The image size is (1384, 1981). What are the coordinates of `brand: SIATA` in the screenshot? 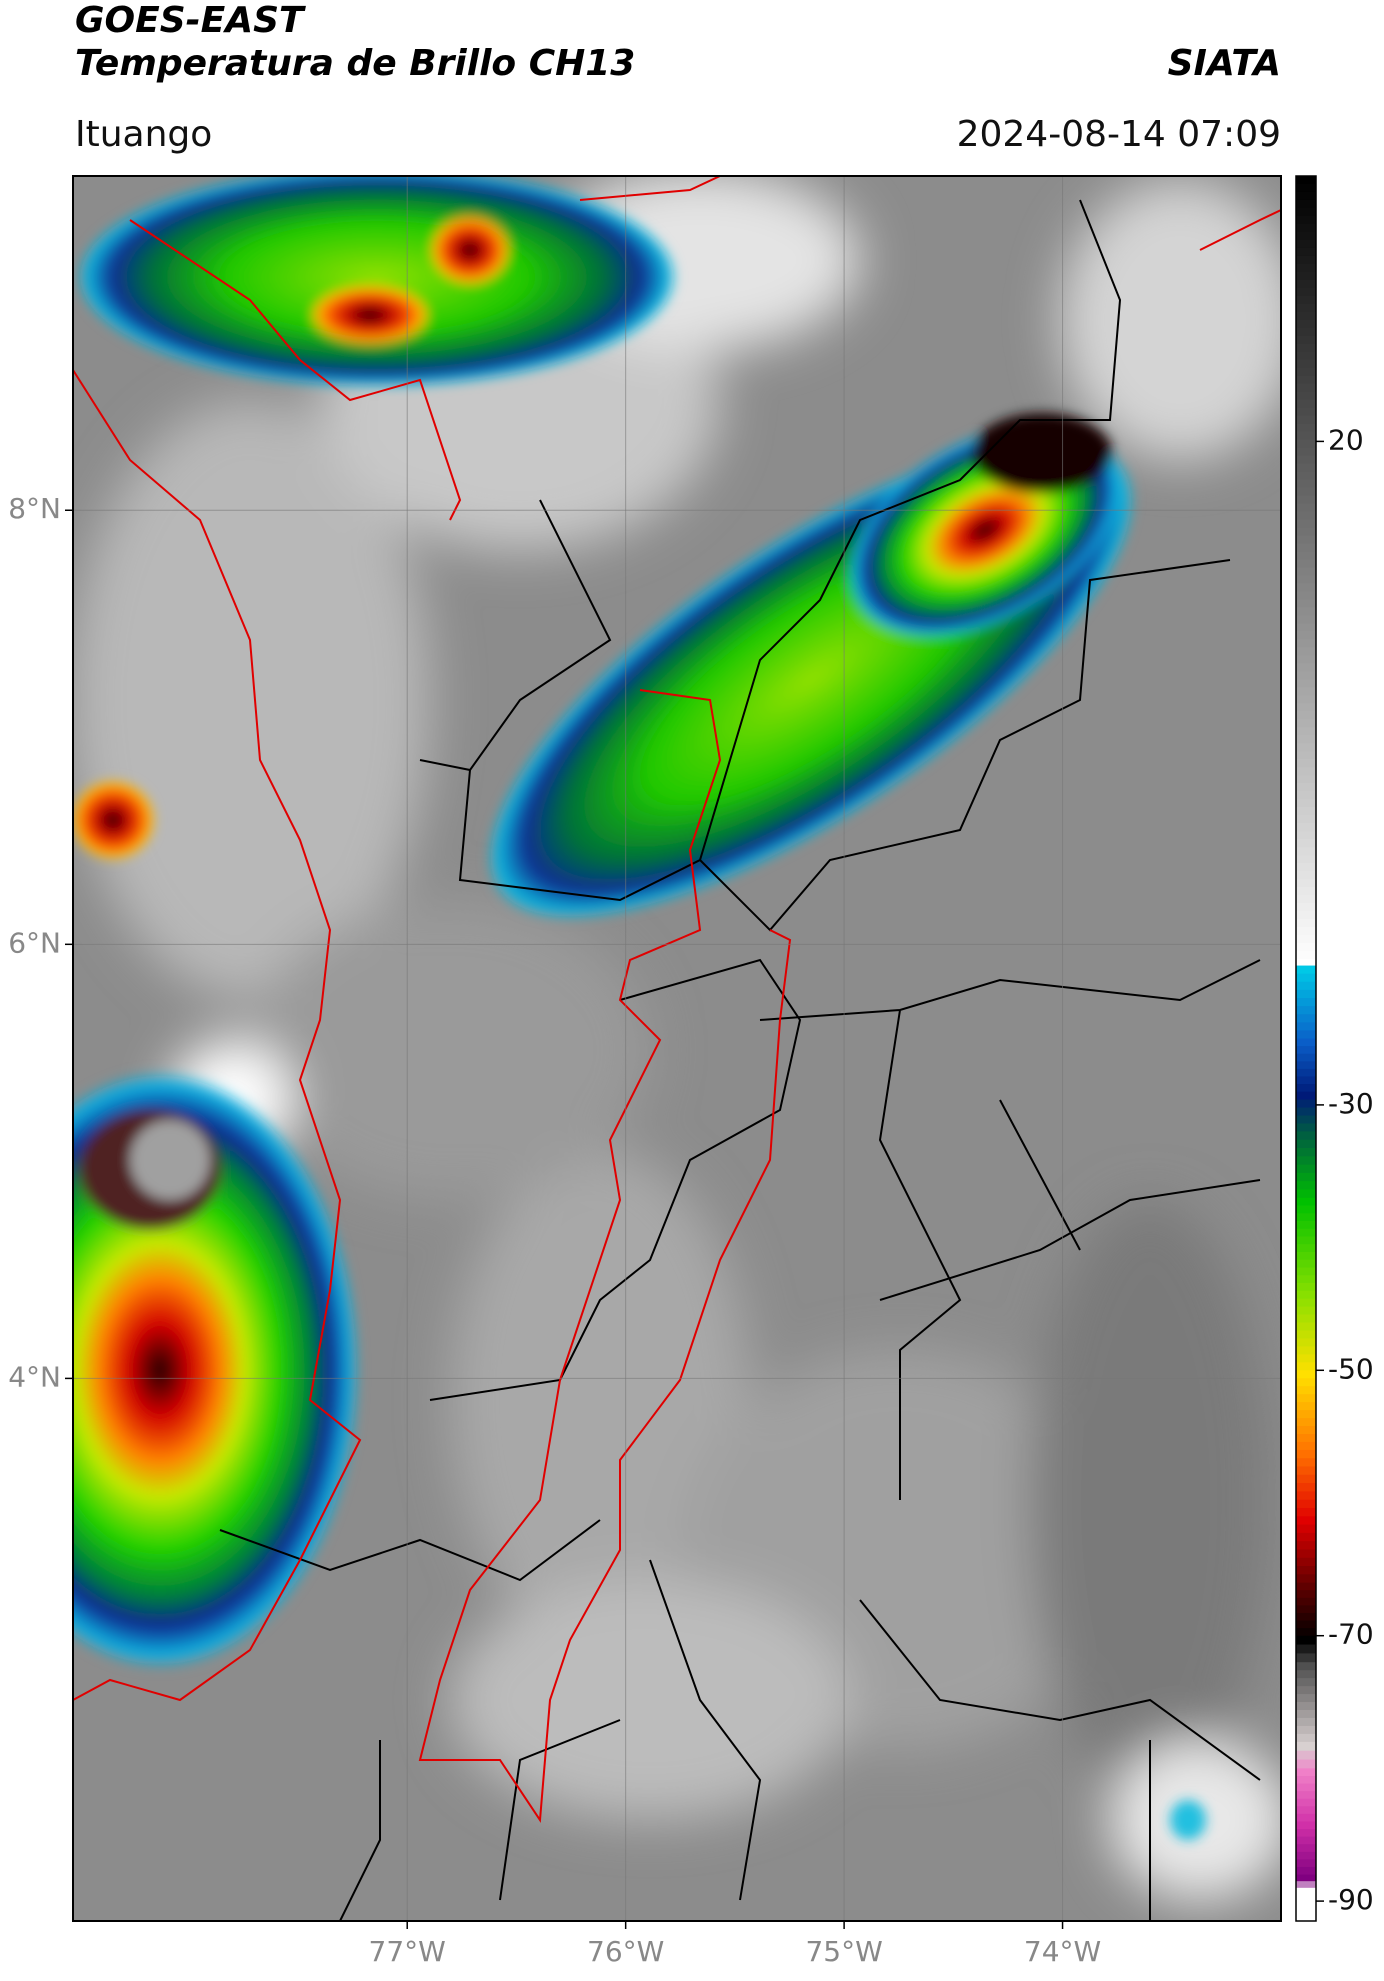 It's located at (1224, 63).